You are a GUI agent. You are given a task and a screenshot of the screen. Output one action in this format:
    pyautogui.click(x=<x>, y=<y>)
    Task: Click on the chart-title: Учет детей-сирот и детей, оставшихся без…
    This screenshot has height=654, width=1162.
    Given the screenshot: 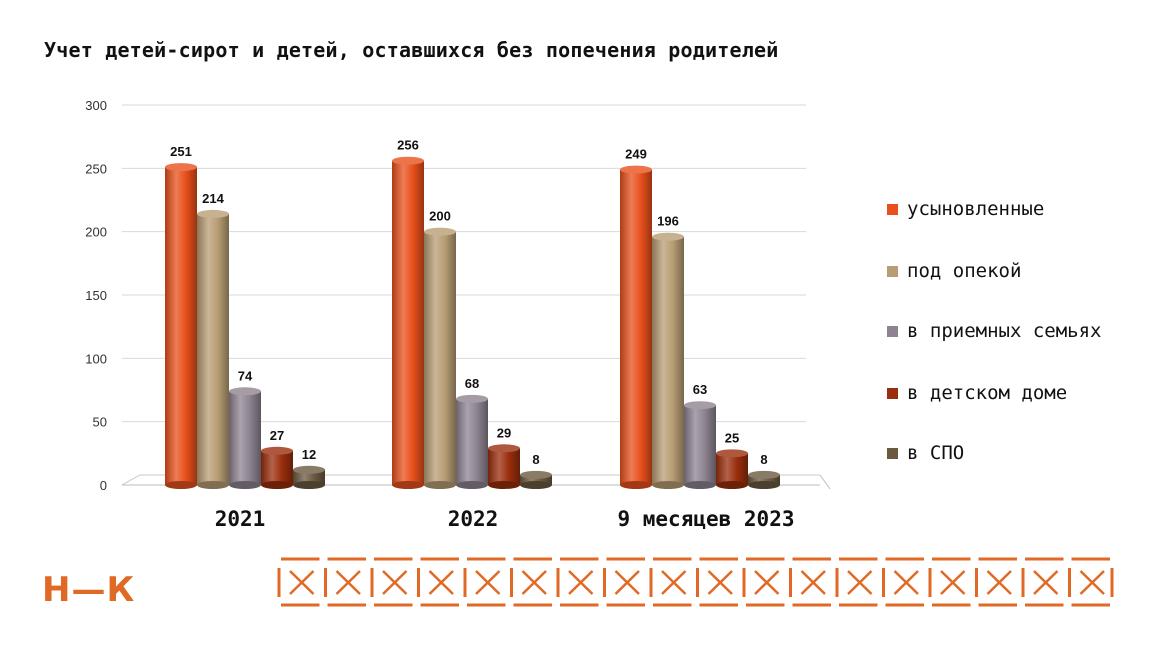 What is the action you would take?
    pyautogui.click(x=411, y=50)
    